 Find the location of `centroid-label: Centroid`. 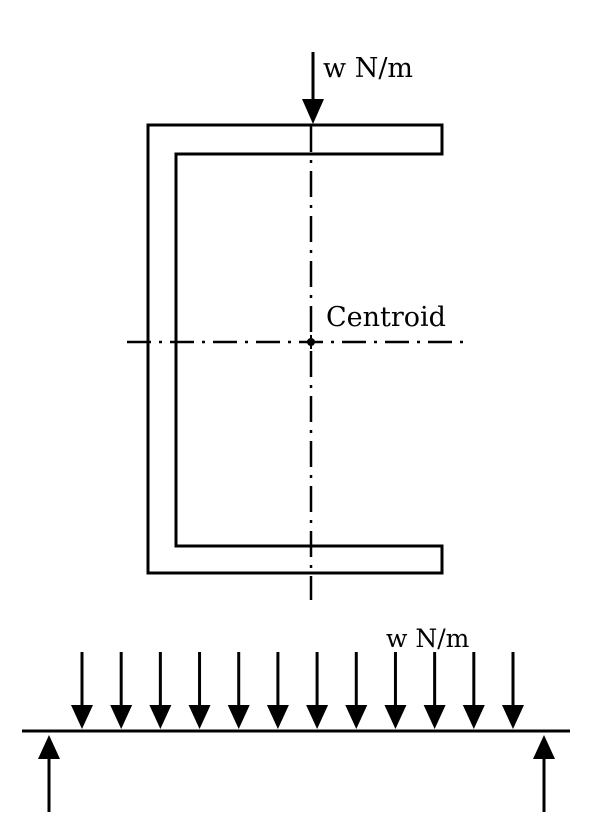

centroid-label: Centroid is located at coordinates (386, 317).